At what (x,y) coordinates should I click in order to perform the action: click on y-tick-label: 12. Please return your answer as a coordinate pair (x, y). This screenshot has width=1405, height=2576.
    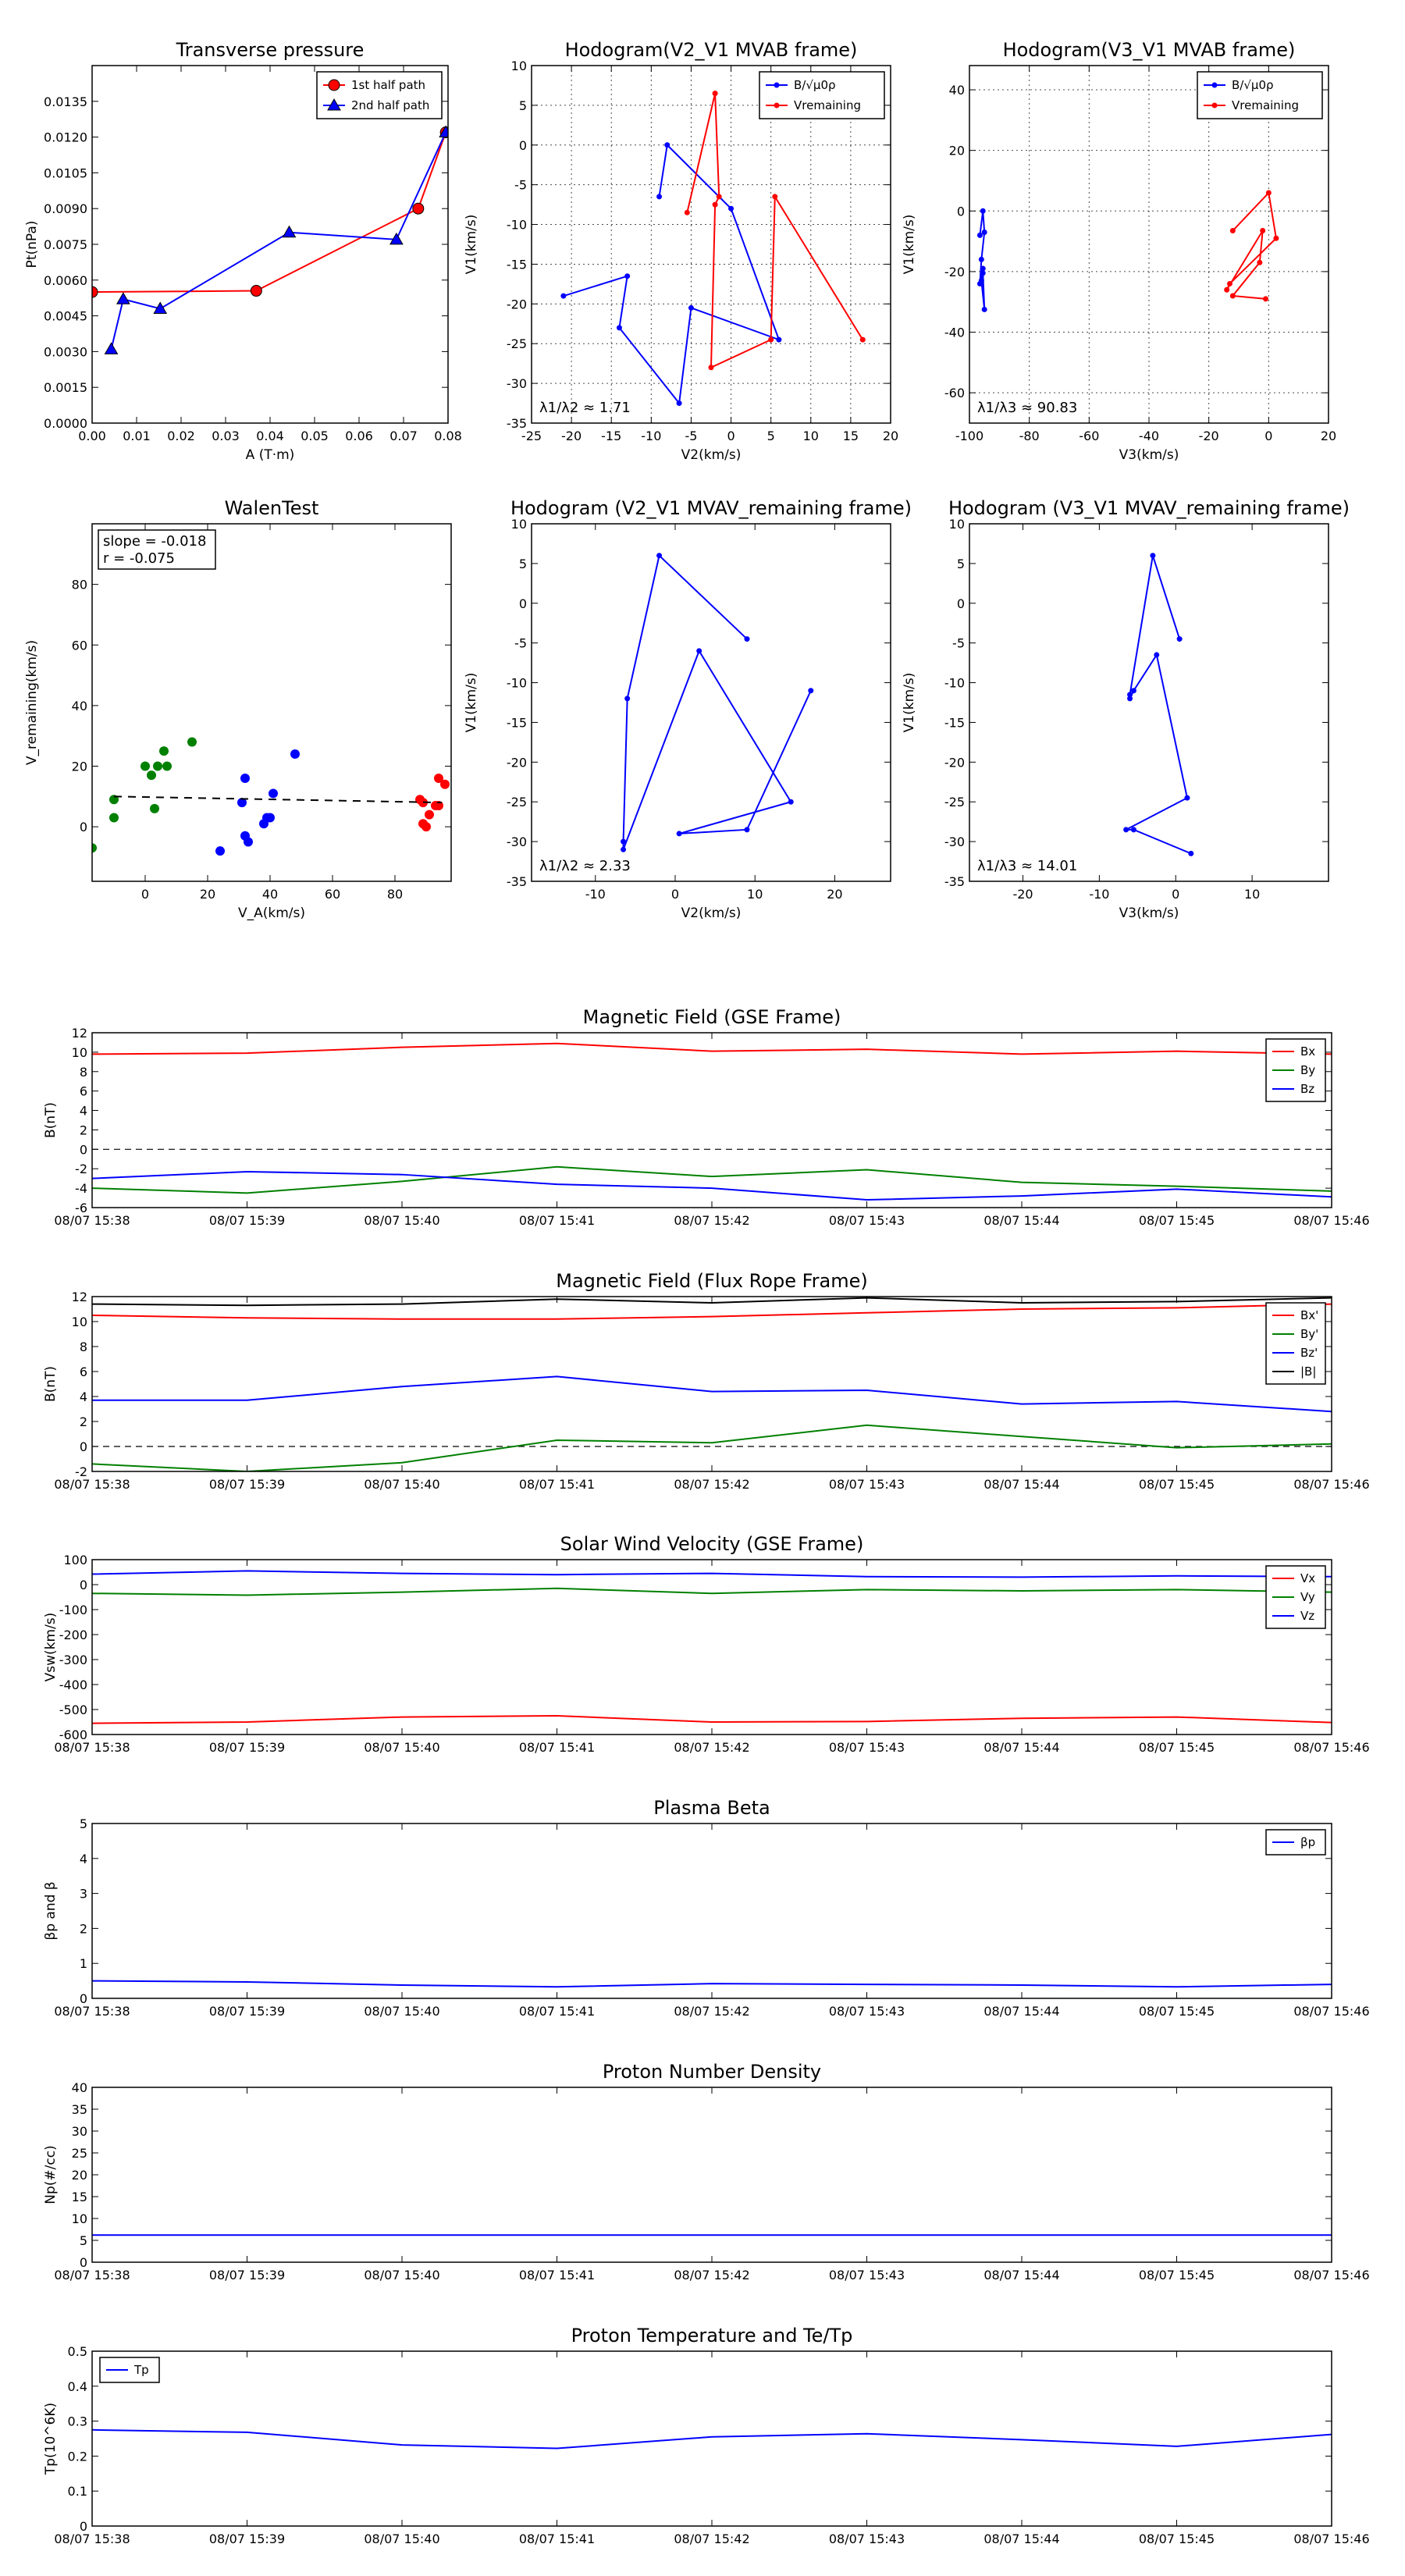
    Looking at the image, I should click on (80, 1297).